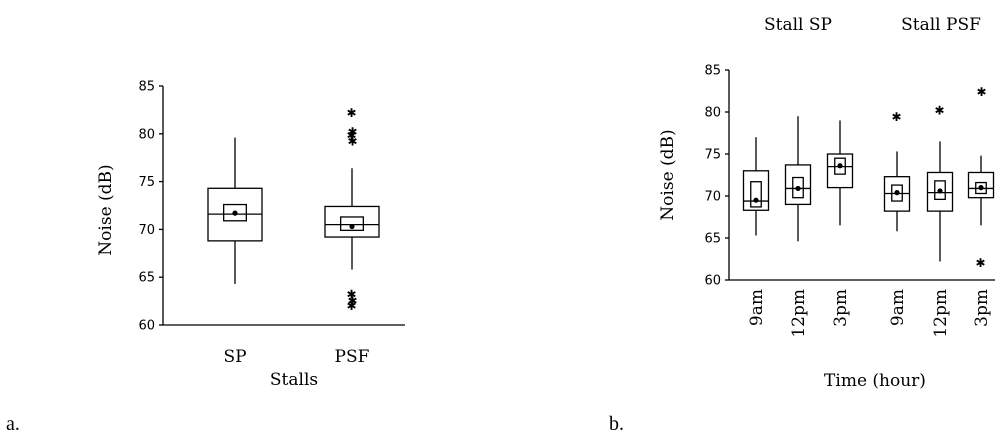 This screenshot has height=434, width=1001. What do you see at coordinates (146, 326) in the screenshot?
I see `chart-a-y-tick-label: 60` at bounding box center [146, 326].